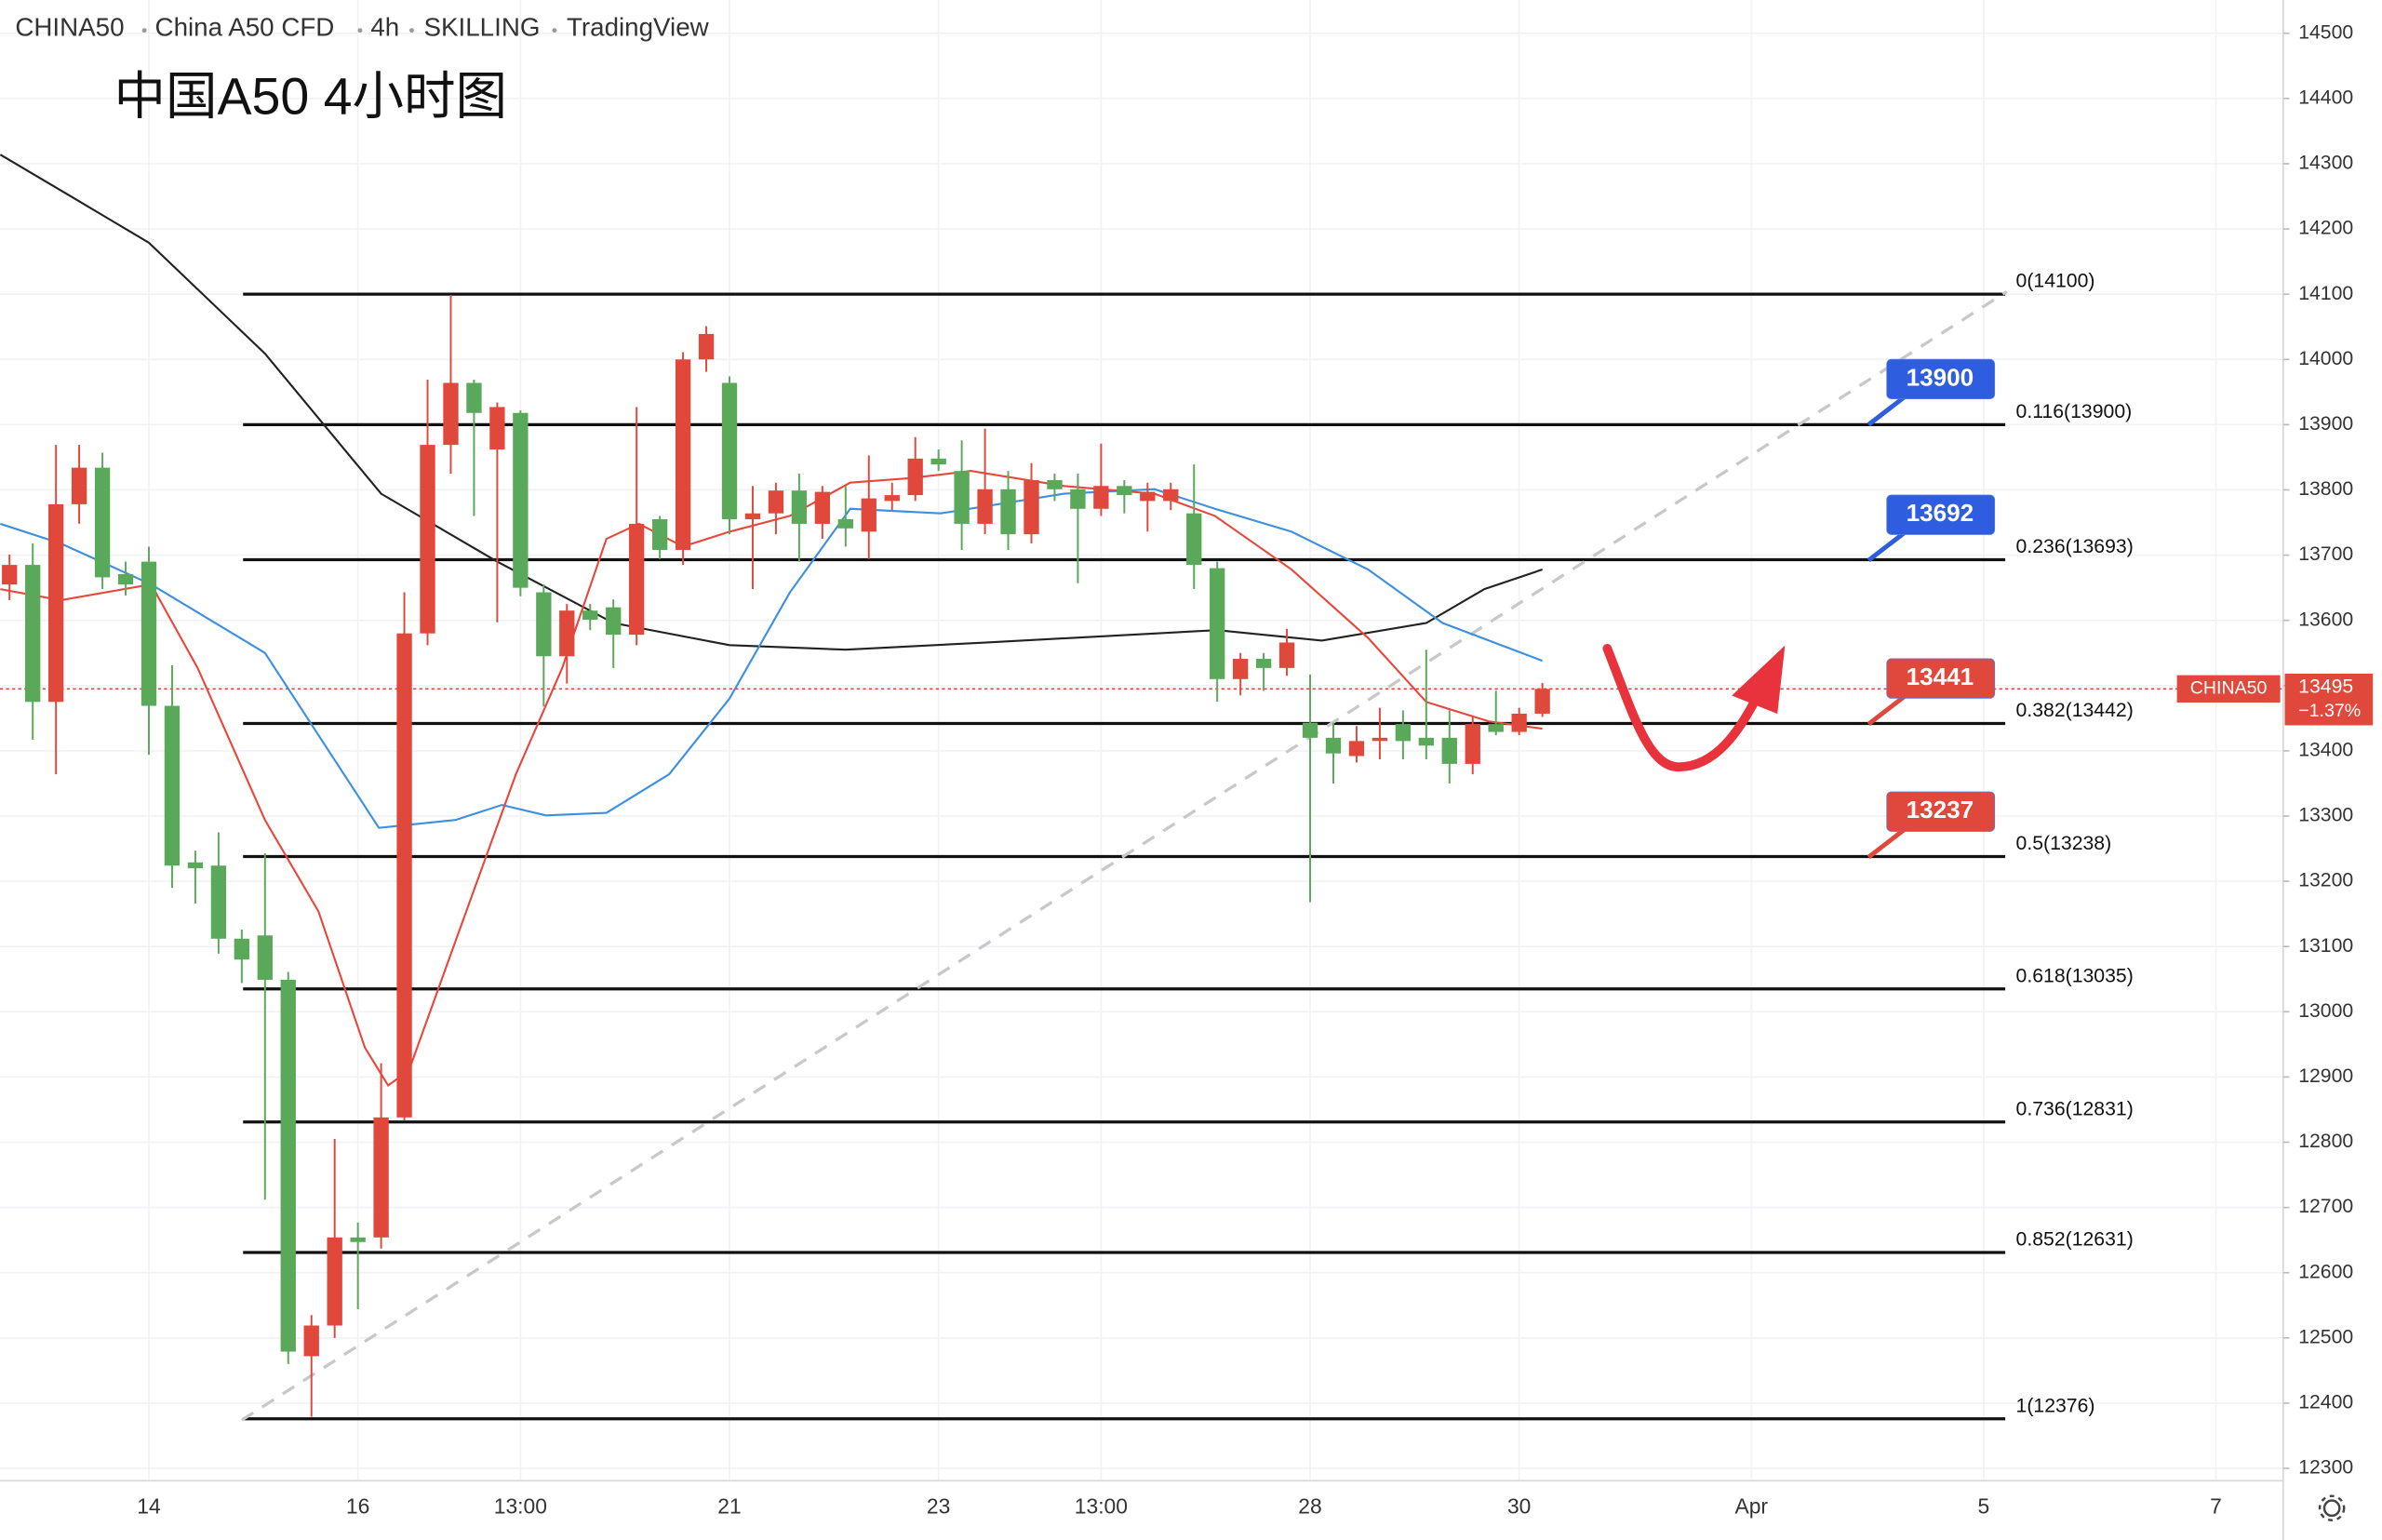 This screenshot has height=1540, width=2382. Describe the element at coordinates (1751, 1506) in the screenshot. I see `x-tick-label: Apr` at that location.